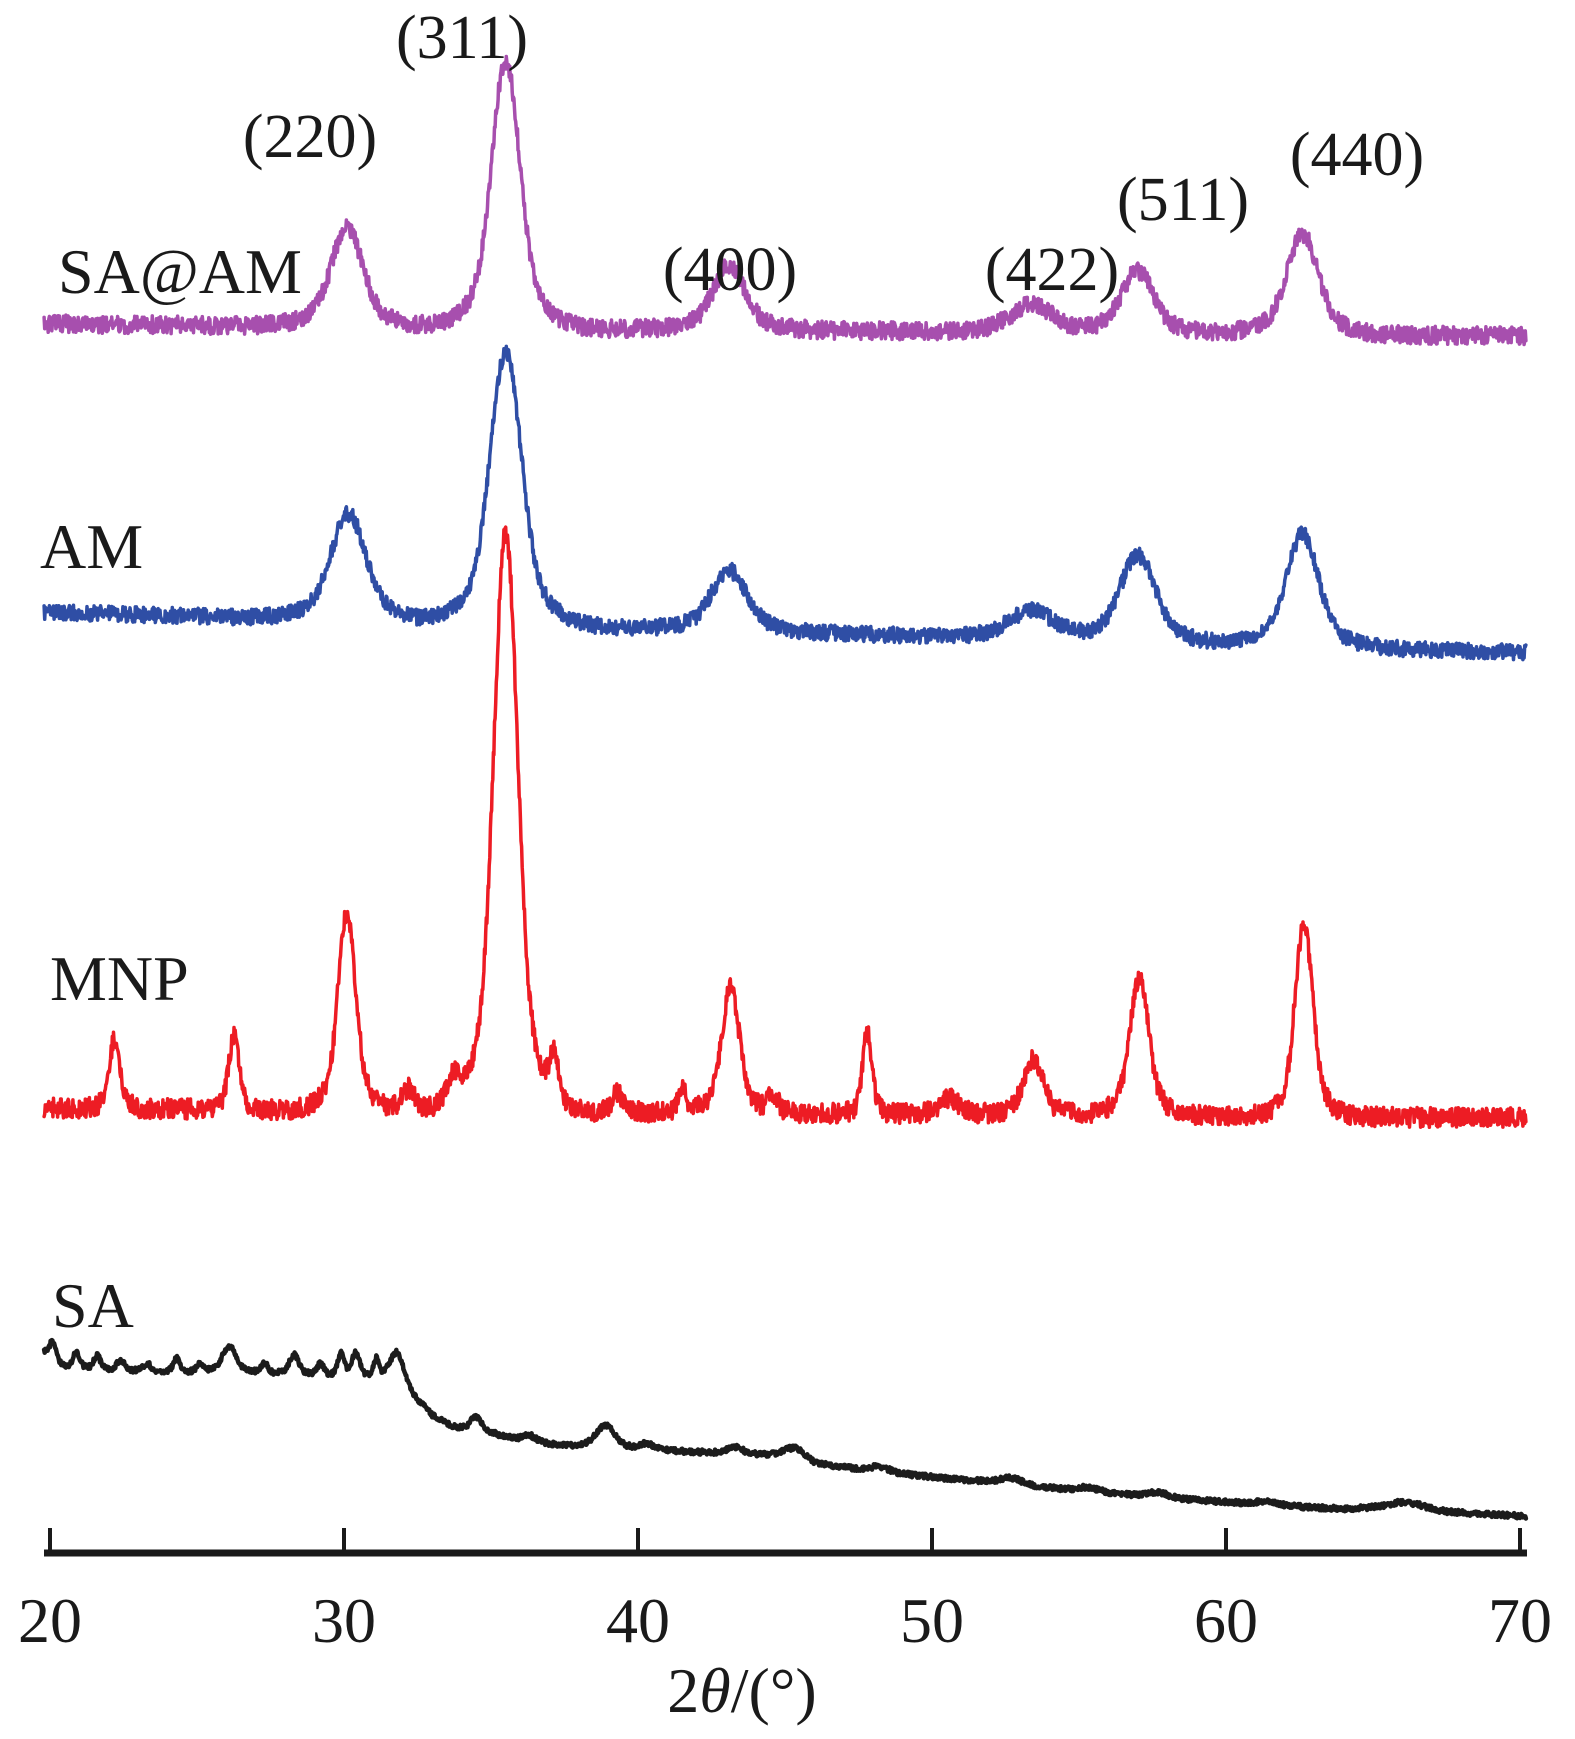  Describe the element at coordinates (1226, 1620) in the screenshot. I see `x-tick-label-60: 60` at that location.